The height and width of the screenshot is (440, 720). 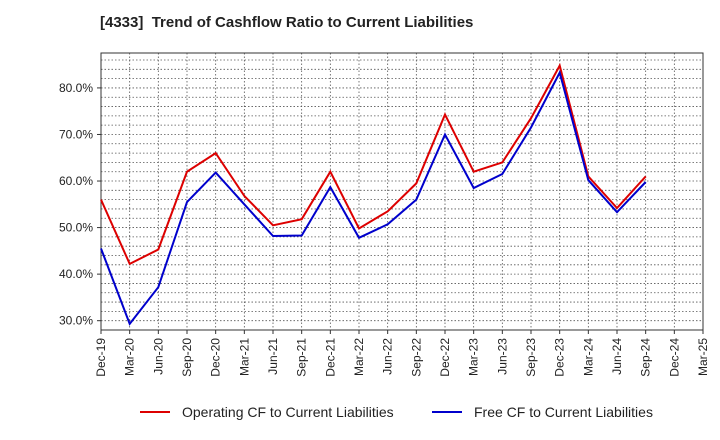 I want to click on legend-label-operating-cf: Operating CF to Current Liabilities, so click(x=288, y=412).